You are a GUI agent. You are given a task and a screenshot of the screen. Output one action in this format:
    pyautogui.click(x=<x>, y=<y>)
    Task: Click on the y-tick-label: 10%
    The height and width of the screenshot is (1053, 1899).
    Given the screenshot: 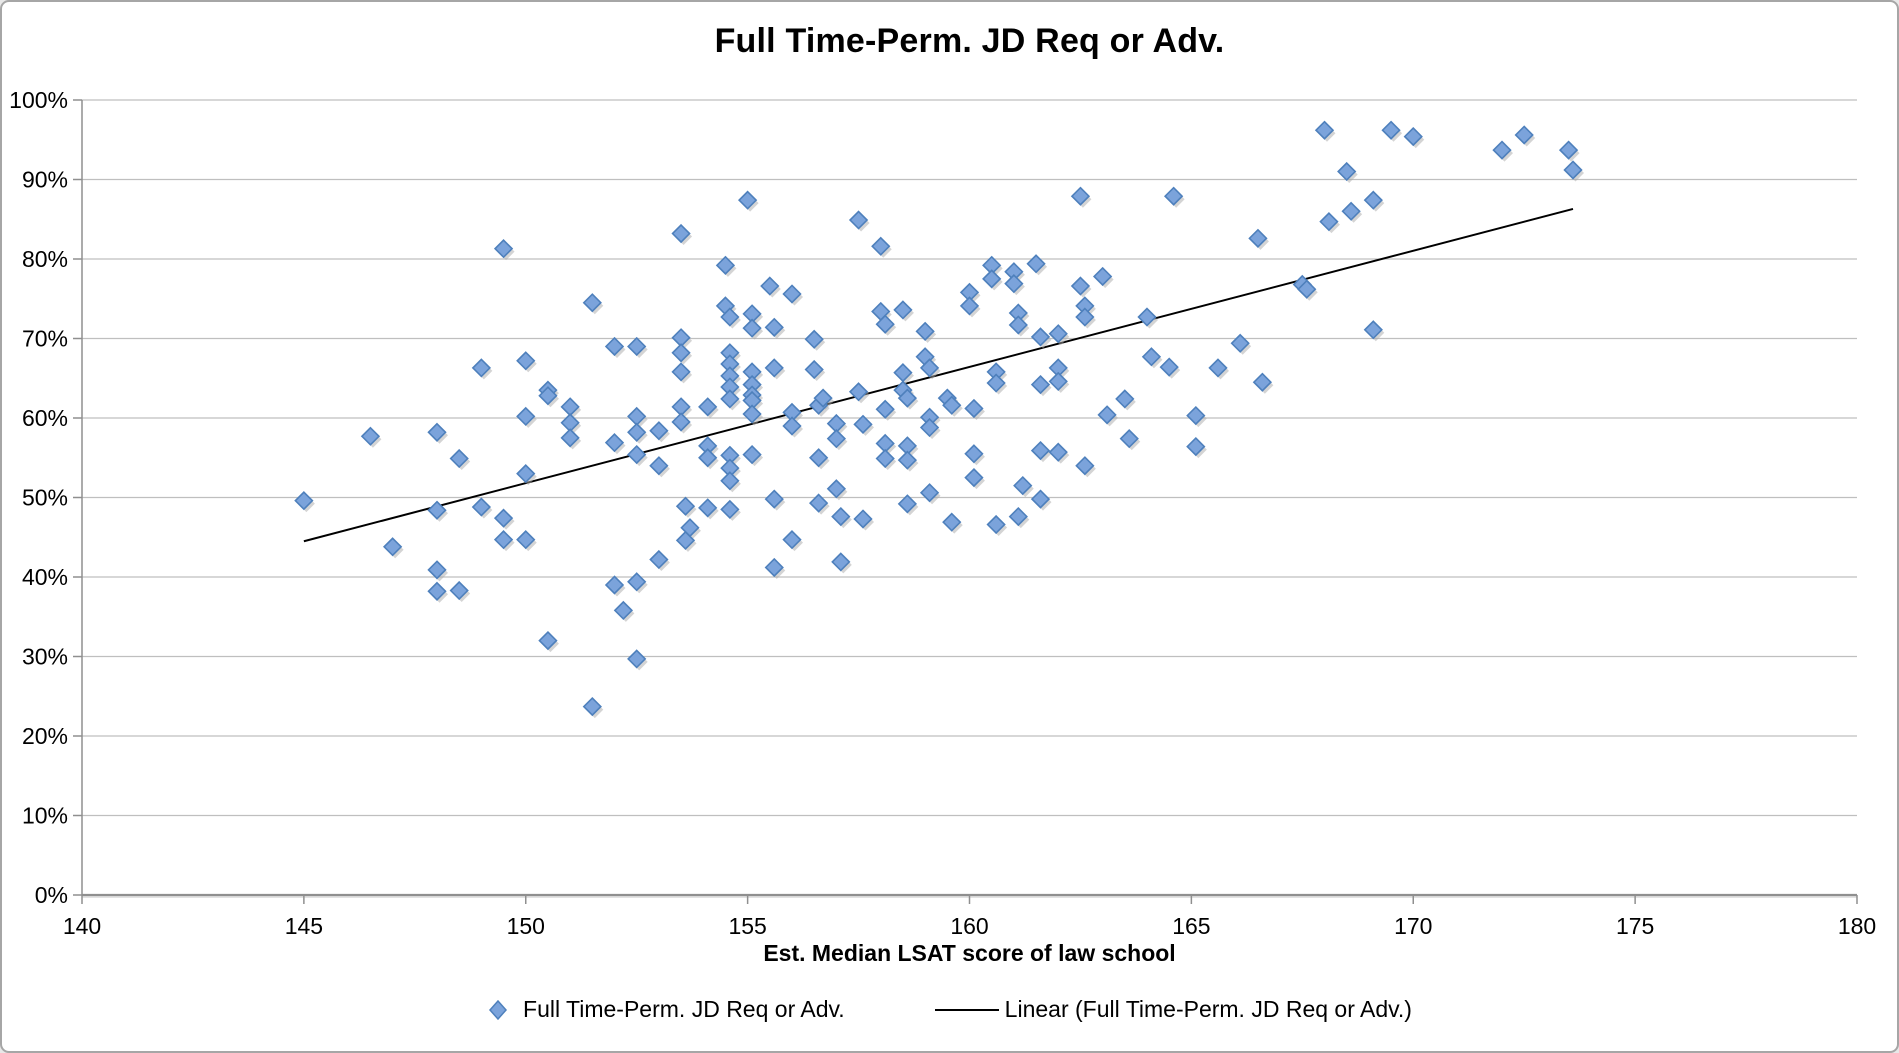 What is the action you would take?
    pyautogui.click(x=45, y=816)
    